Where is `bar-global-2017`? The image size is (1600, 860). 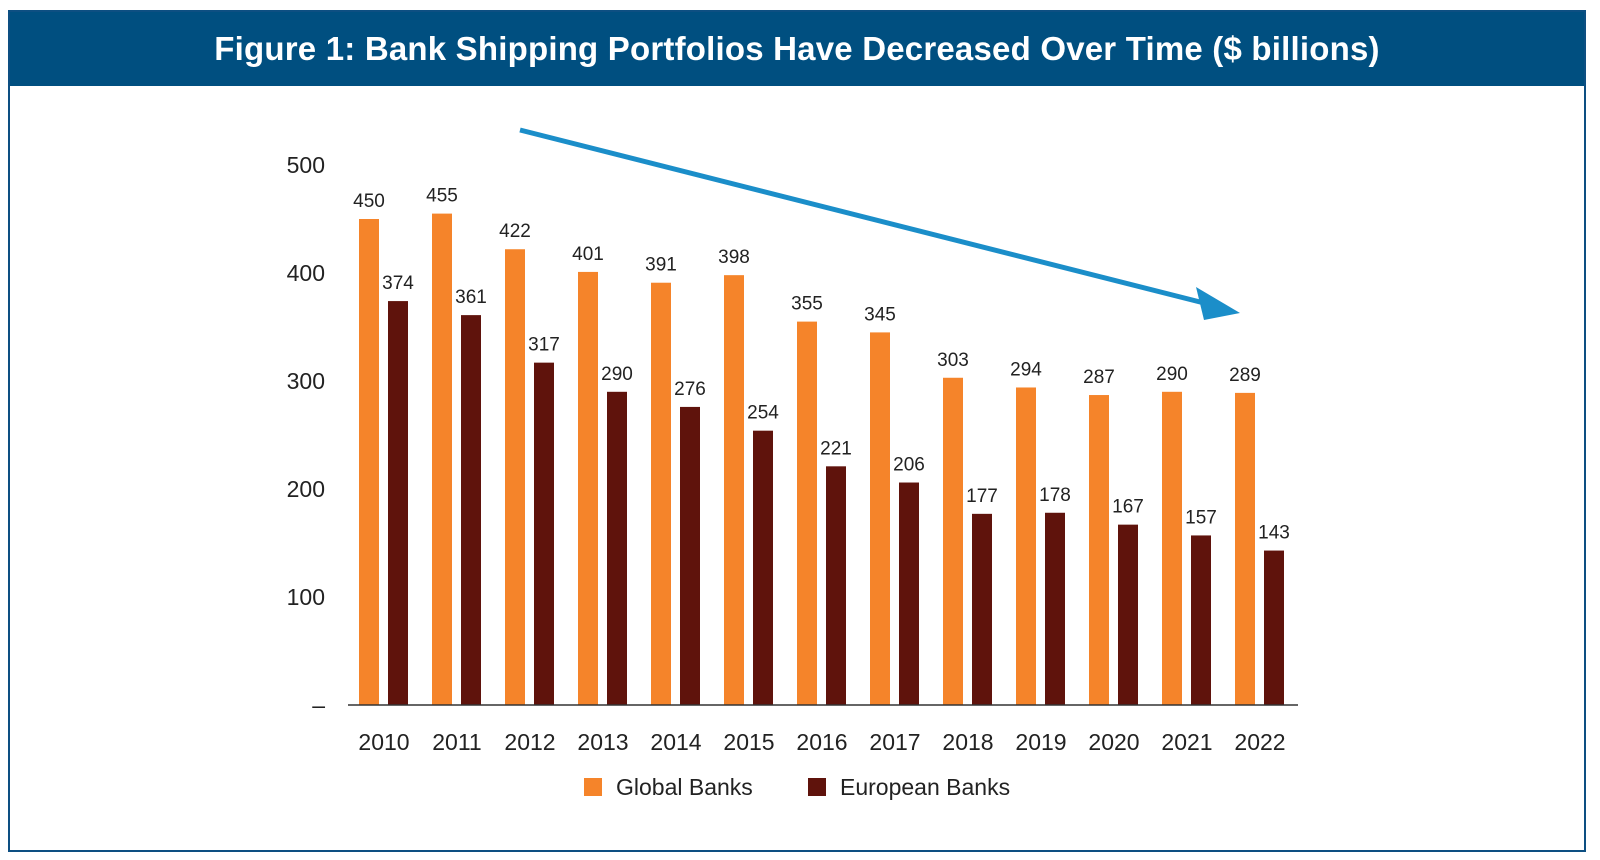 bar-global-2017 is located at coordinates (880, 518).